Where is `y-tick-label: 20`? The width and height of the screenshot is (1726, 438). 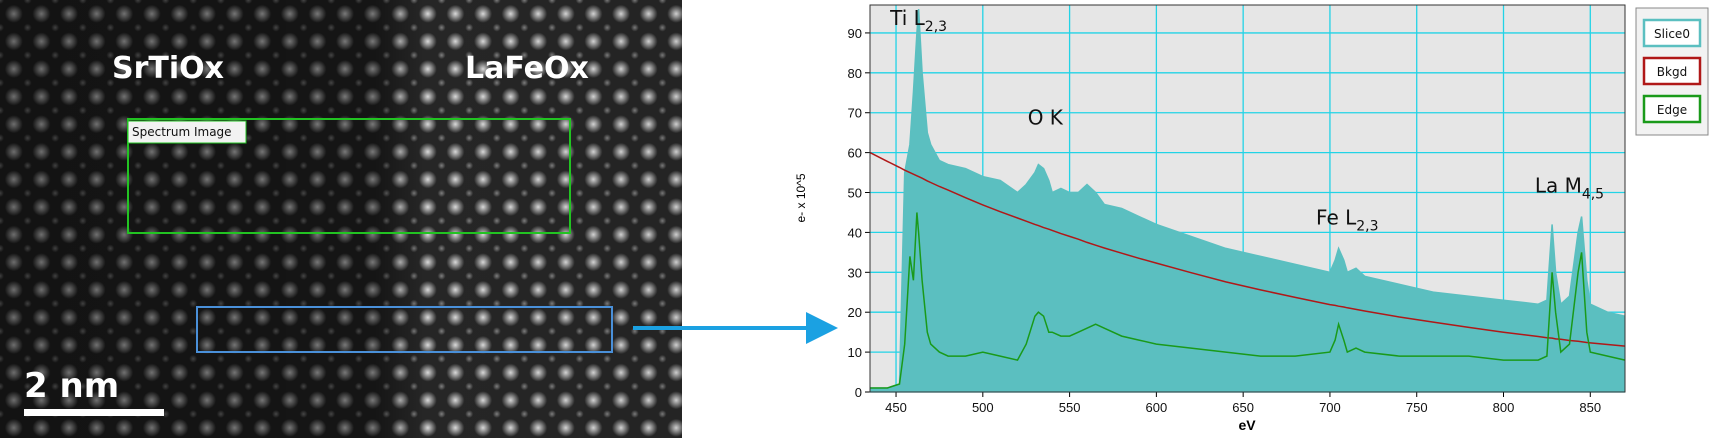 y-tick-label: 20 is located at coordinates (855, 312).